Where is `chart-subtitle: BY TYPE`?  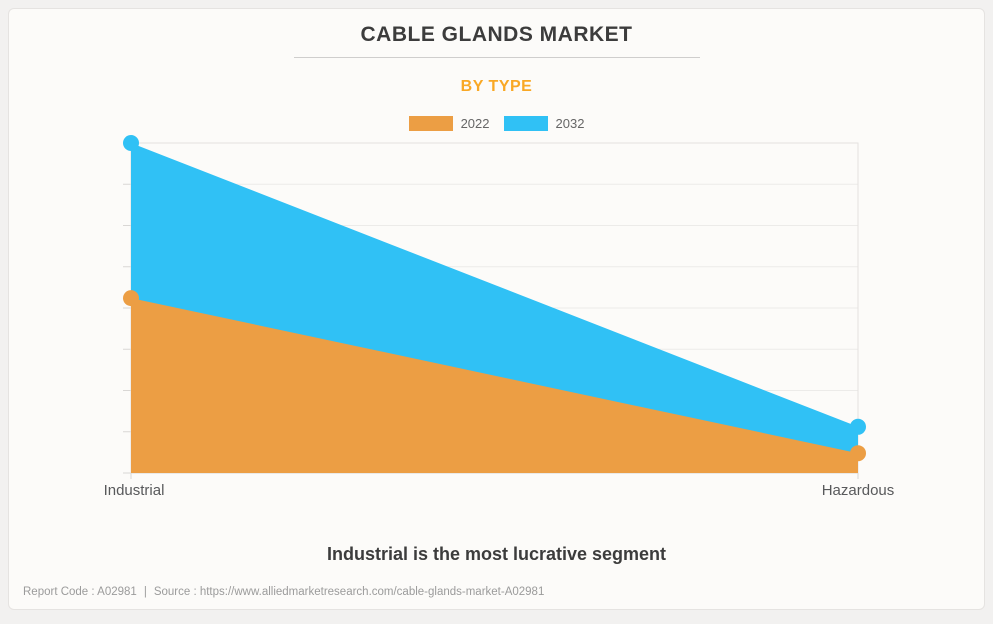
chart-subtitle: BY TYPE is located at coordinates (496, 86).